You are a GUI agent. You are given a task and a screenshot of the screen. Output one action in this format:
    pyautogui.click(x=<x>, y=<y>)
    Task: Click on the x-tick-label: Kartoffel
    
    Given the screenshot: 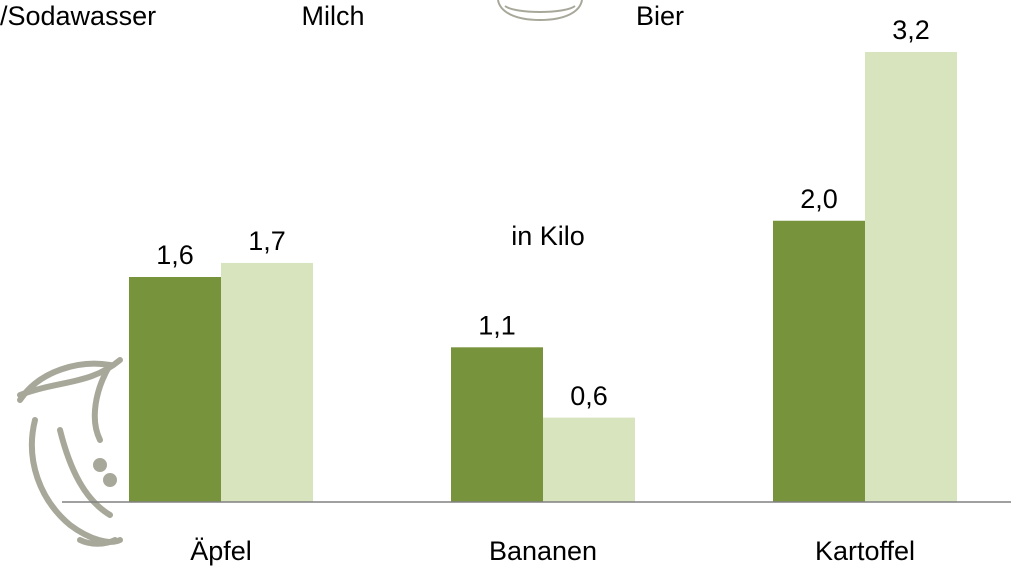 What is the action you would take?
    pyautogui.click(x=865, y=551)
    